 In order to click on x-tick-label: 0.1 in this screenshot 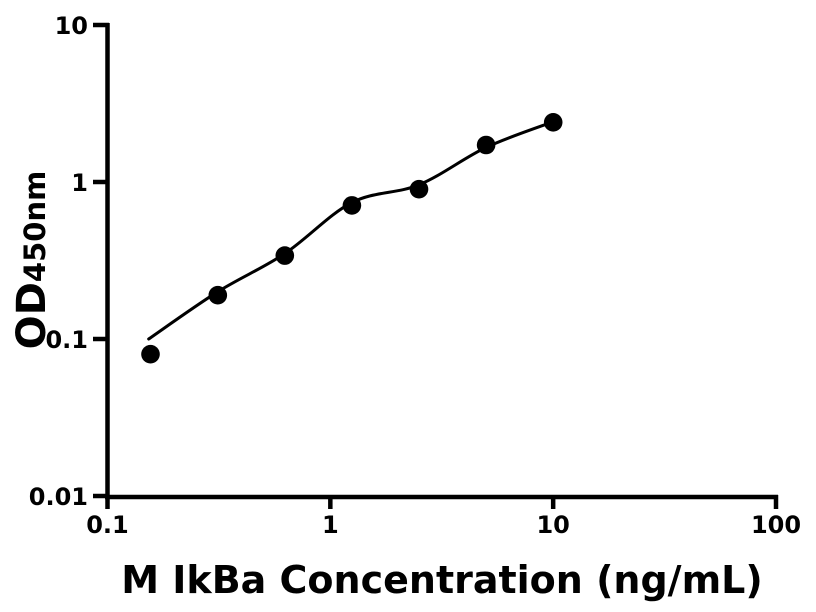, I will do `click(107, 525)`.